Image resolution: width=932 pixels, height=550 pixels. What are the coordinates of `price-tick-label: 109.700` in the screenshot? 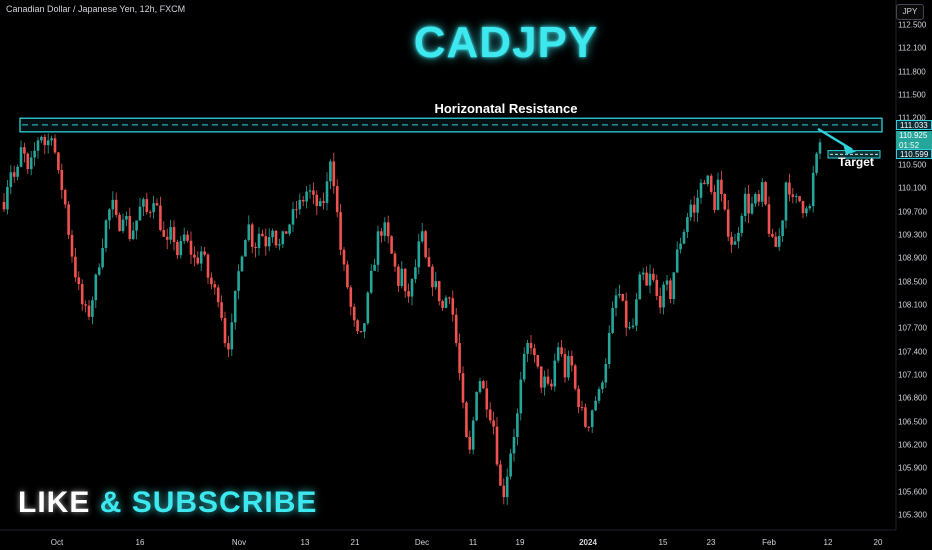 It's located at (912, 212).